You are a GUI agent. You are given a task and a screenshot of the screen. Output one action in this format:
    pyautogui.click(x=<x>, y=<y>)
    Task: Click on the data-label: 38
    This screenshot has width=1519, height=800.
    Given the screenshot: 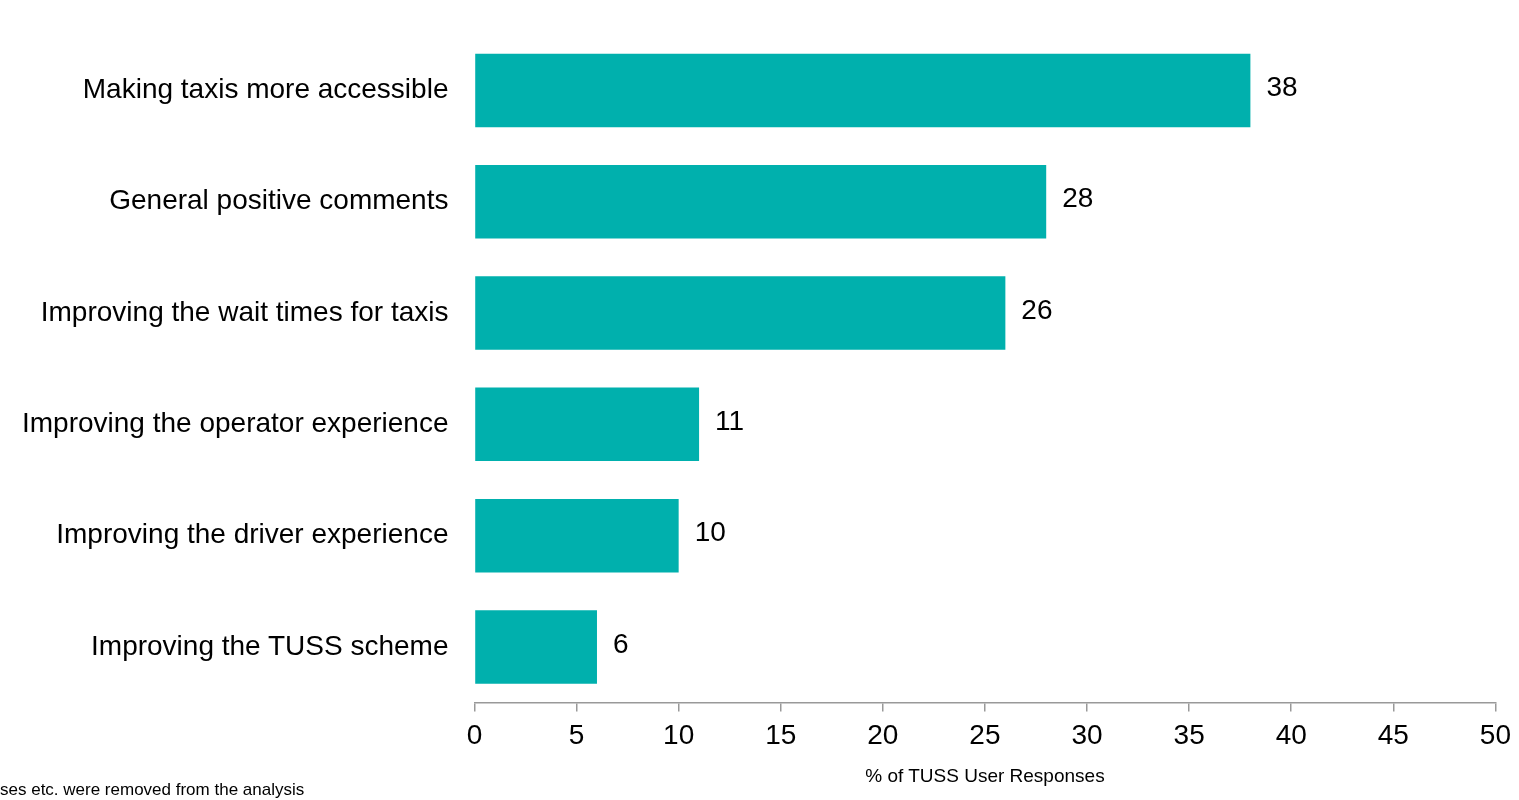 What is the action you would take?
    pyautogui.click(x=1282, y=87)
    